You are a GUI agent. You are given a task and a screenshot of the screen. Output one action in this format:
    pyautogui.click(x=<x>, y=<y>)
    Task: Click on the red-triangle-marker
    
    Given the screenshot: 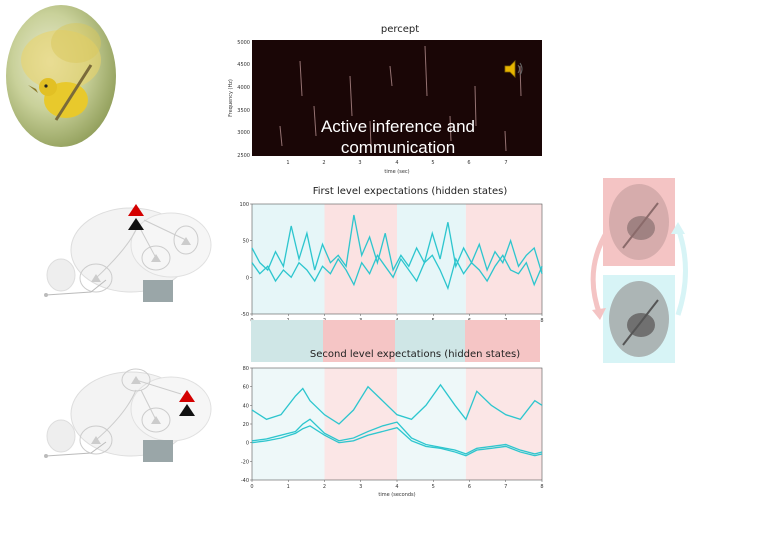 What is the action you would take?
    pyautogui.click(x=136, y=210)
    